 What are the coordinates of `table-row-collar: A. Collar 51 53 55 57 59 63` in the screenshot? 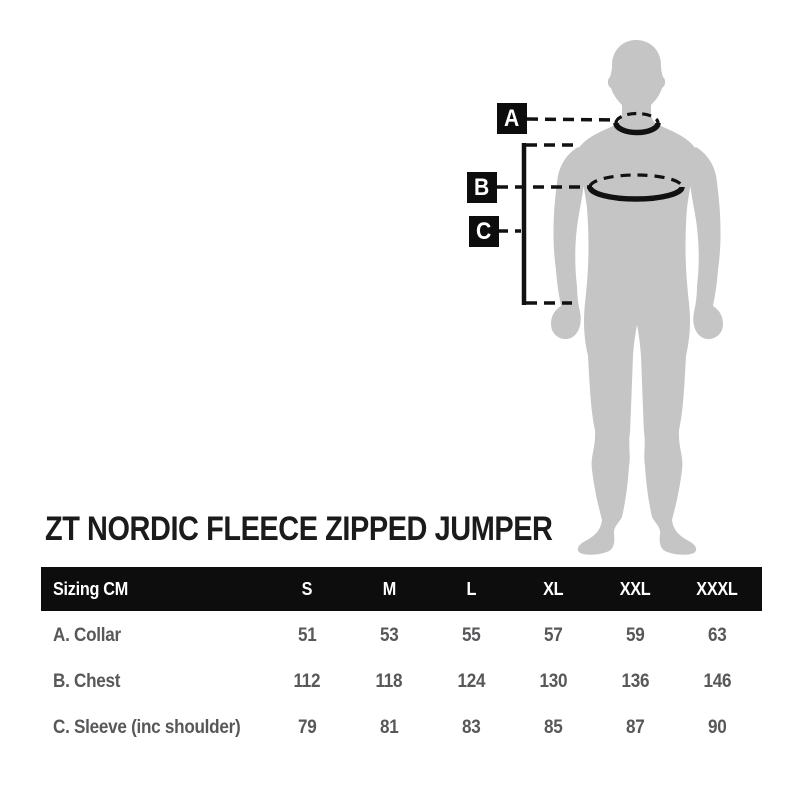 It's located at (401, 636).